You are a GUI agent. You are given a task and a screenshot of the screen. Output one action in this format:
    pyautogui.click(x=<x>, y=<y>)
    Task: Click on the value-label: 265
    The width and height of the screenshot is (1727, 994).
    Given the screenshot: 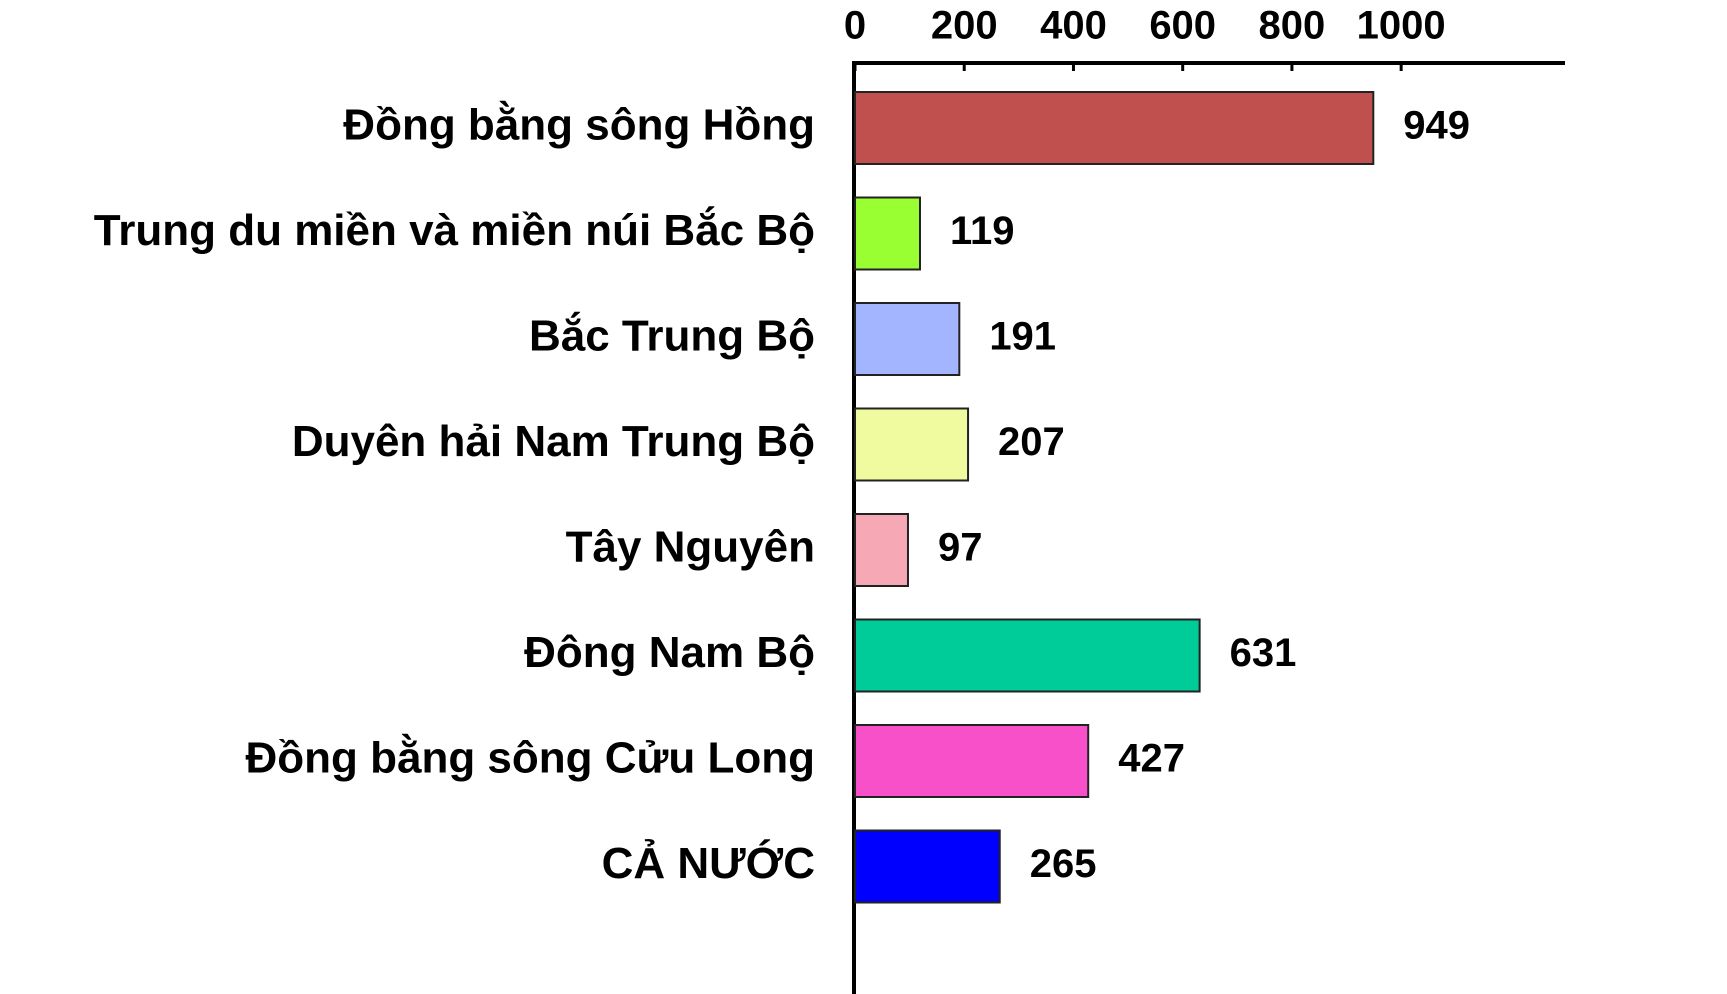 What is the action you would take?
    pyautogui.click(x=1063, y=864)
    